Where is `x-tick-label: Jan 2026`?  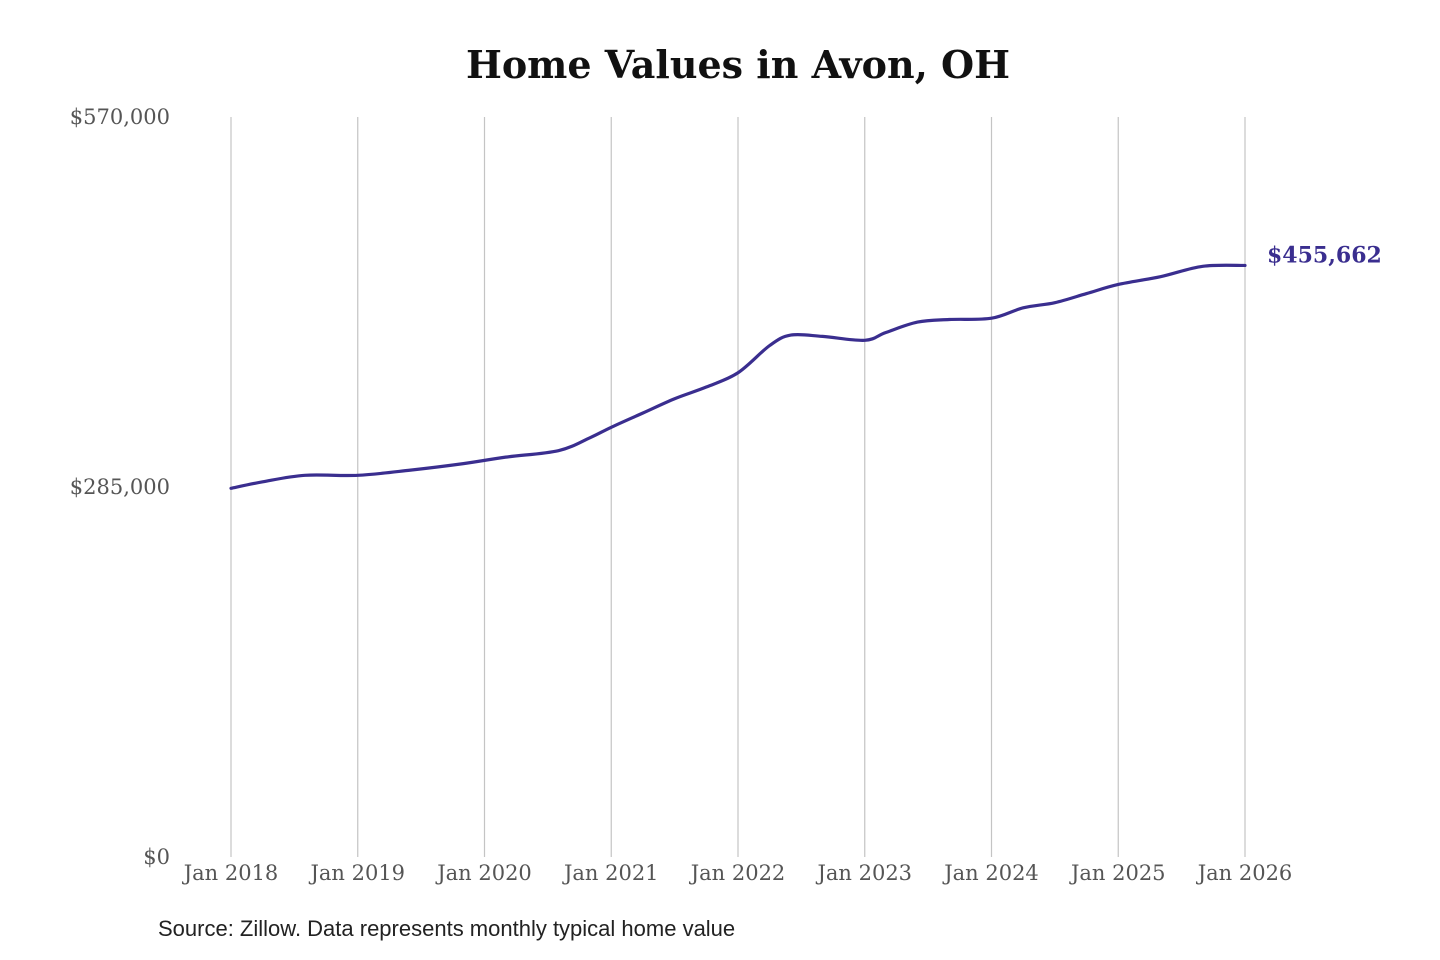
x-tick-label: Jan 2026 is located at coordinates (1244, 873).